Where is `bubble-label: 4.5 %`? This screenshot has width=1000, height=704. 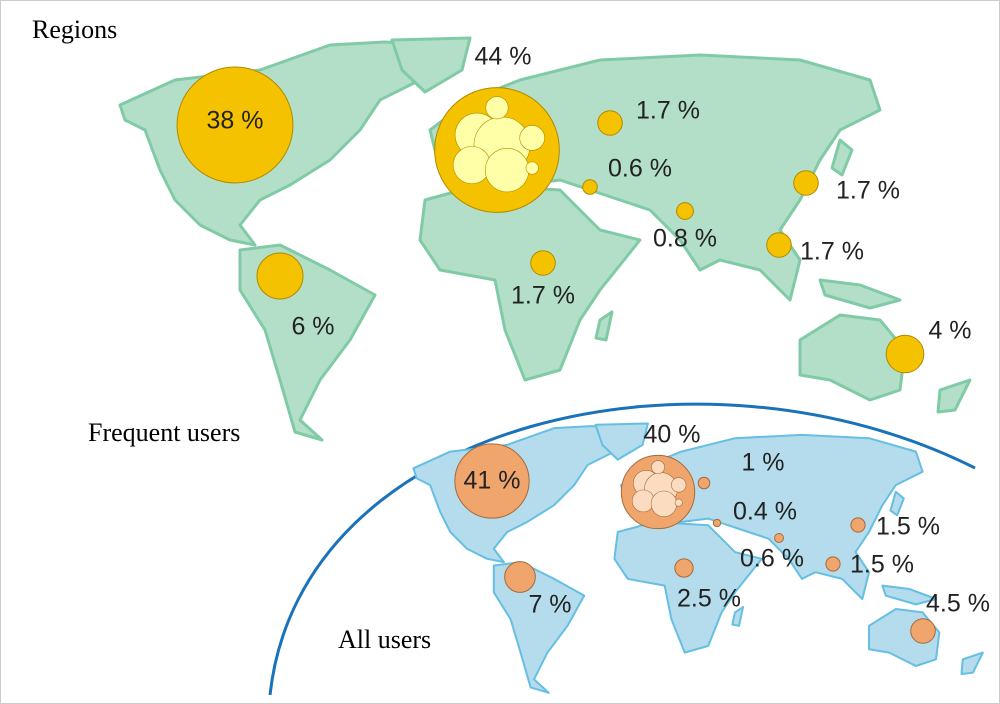
bubble-label: 4.5 % is located at coordinates (958, 604).